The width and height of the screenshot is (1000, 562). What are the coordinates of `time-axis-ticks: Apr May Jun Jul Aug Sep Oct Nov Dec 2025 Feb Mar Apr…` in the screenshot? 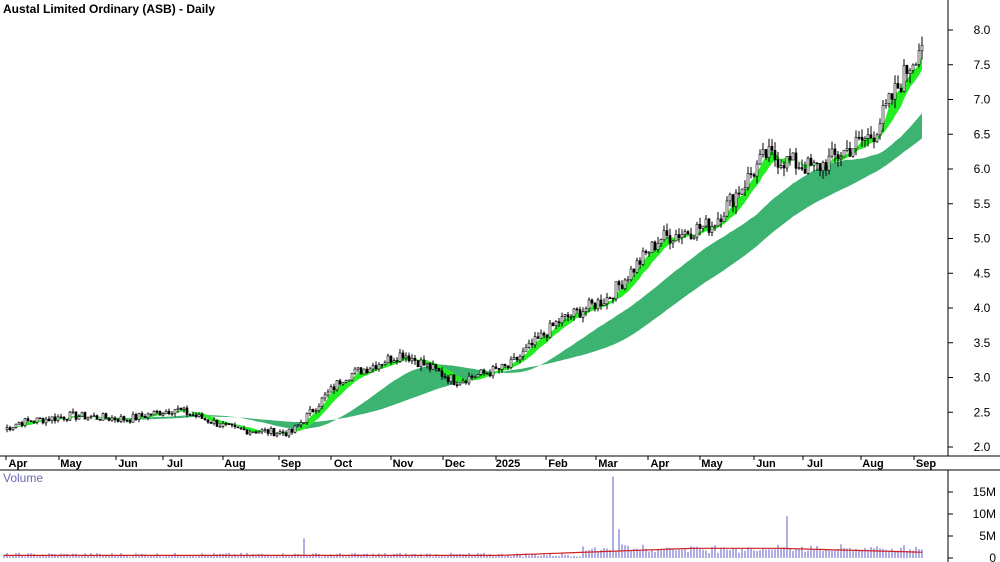 It's located at (470, 463).